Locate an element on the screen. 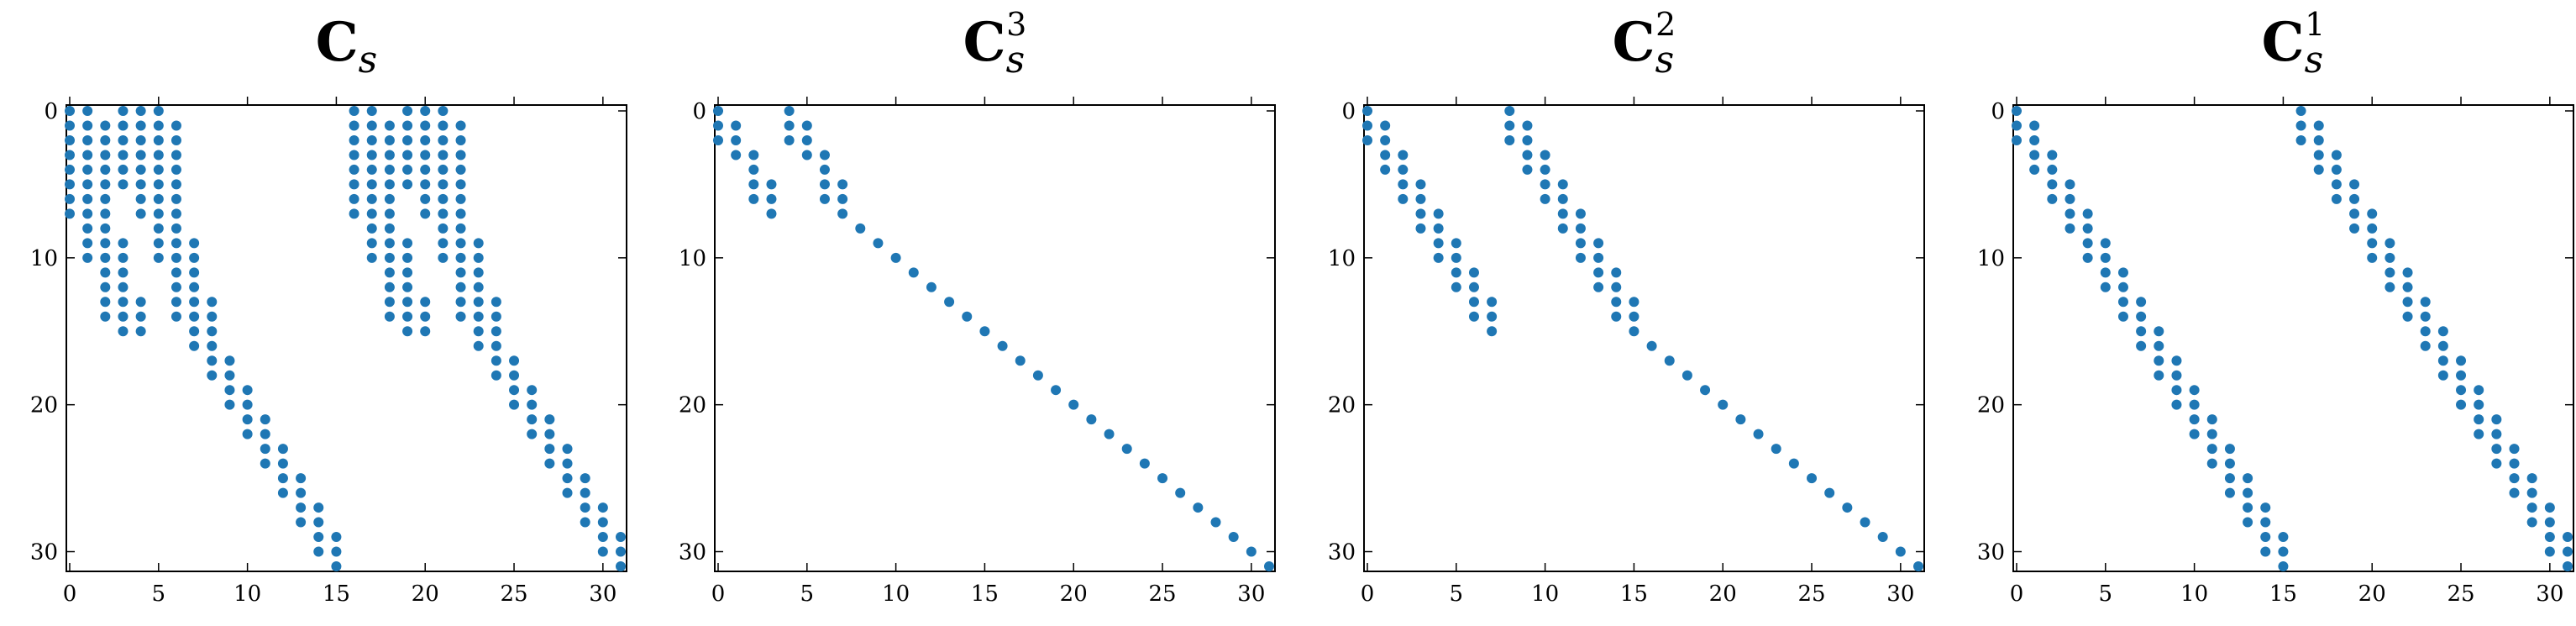 The height and width of the screenshot is (626, 2576). panel-title: Cs1 is located at coordinates (2294, 44).